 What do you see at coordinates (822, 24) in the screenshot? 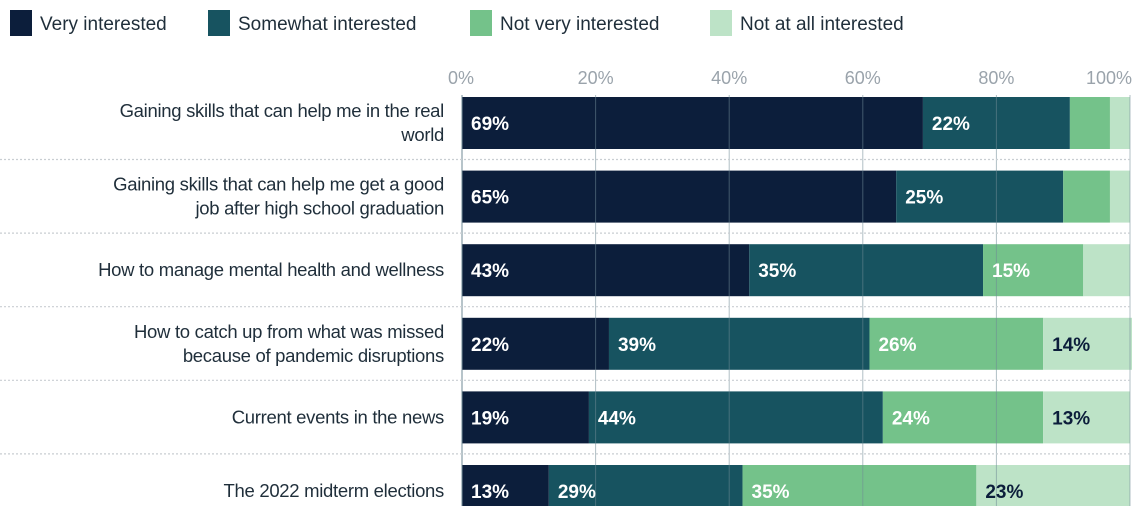
I see `legend-label-not-at-all-interested: Not at all interested` at bounding box center [822, 24].